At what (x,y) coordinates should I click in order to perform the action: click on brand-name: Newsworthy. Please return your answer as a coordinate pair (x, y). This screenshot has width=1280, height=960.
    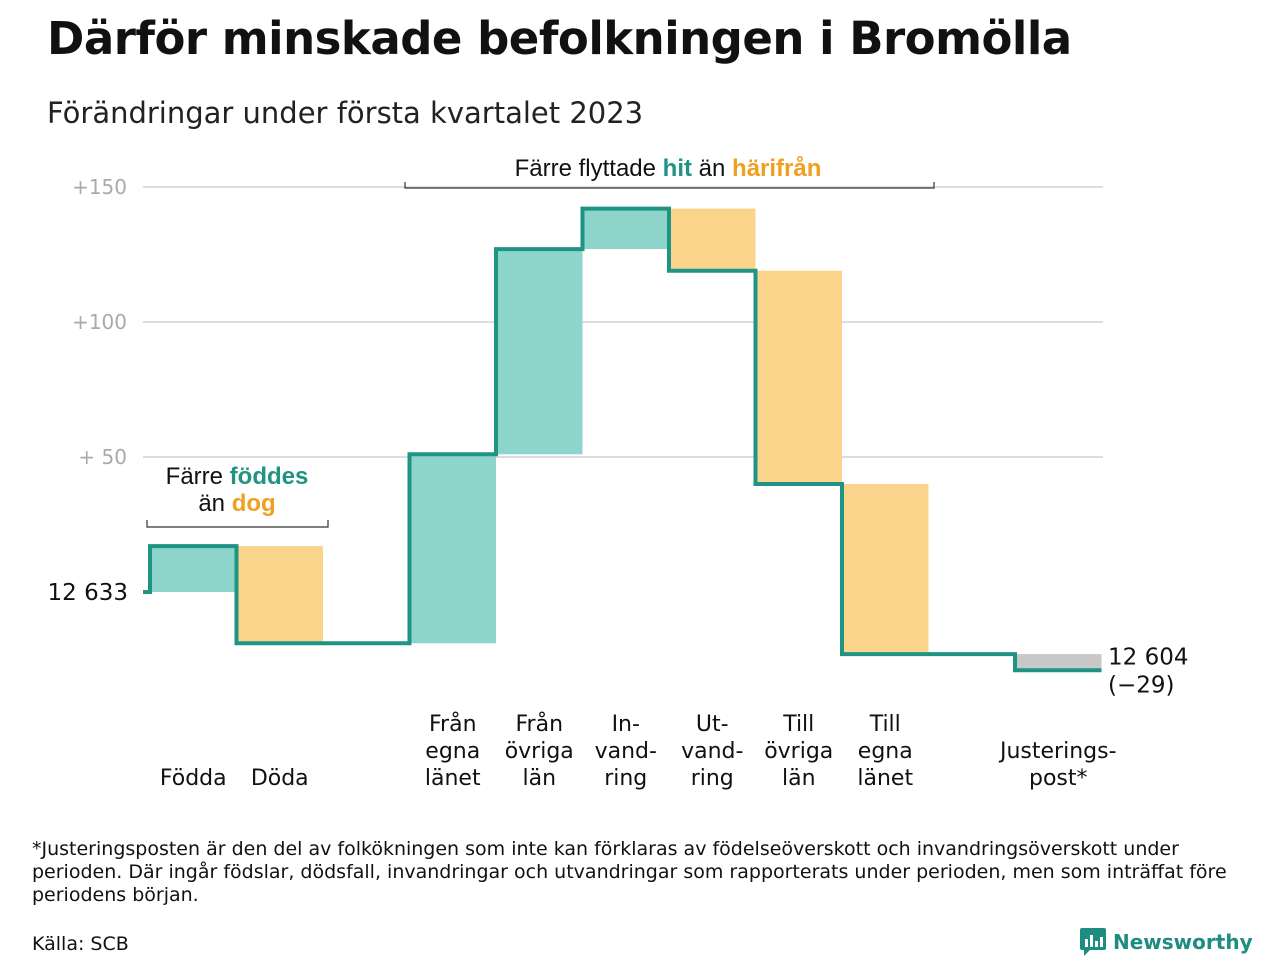
    Looking at the image, I should click on (1183, 942).